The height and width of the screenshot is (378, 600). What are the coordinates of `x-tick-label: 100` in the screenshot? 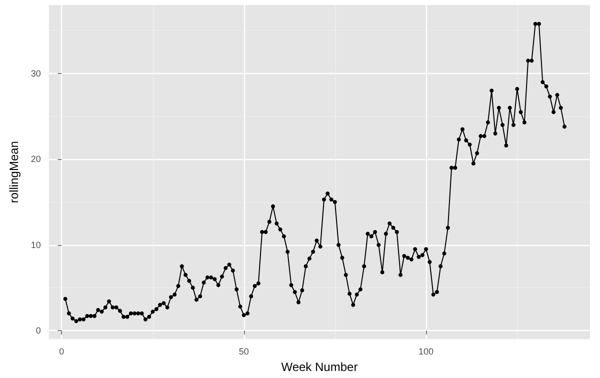 It's located at (426, 351).